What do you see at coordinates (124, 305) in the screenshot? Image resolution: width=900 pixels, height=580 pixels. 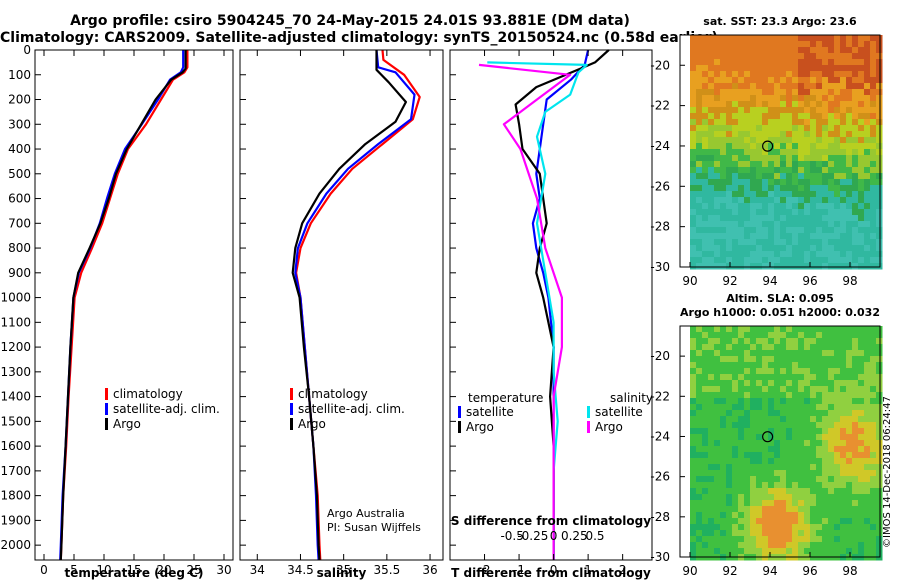 I see `series-line-climatology` at bounding box center [124, 305].